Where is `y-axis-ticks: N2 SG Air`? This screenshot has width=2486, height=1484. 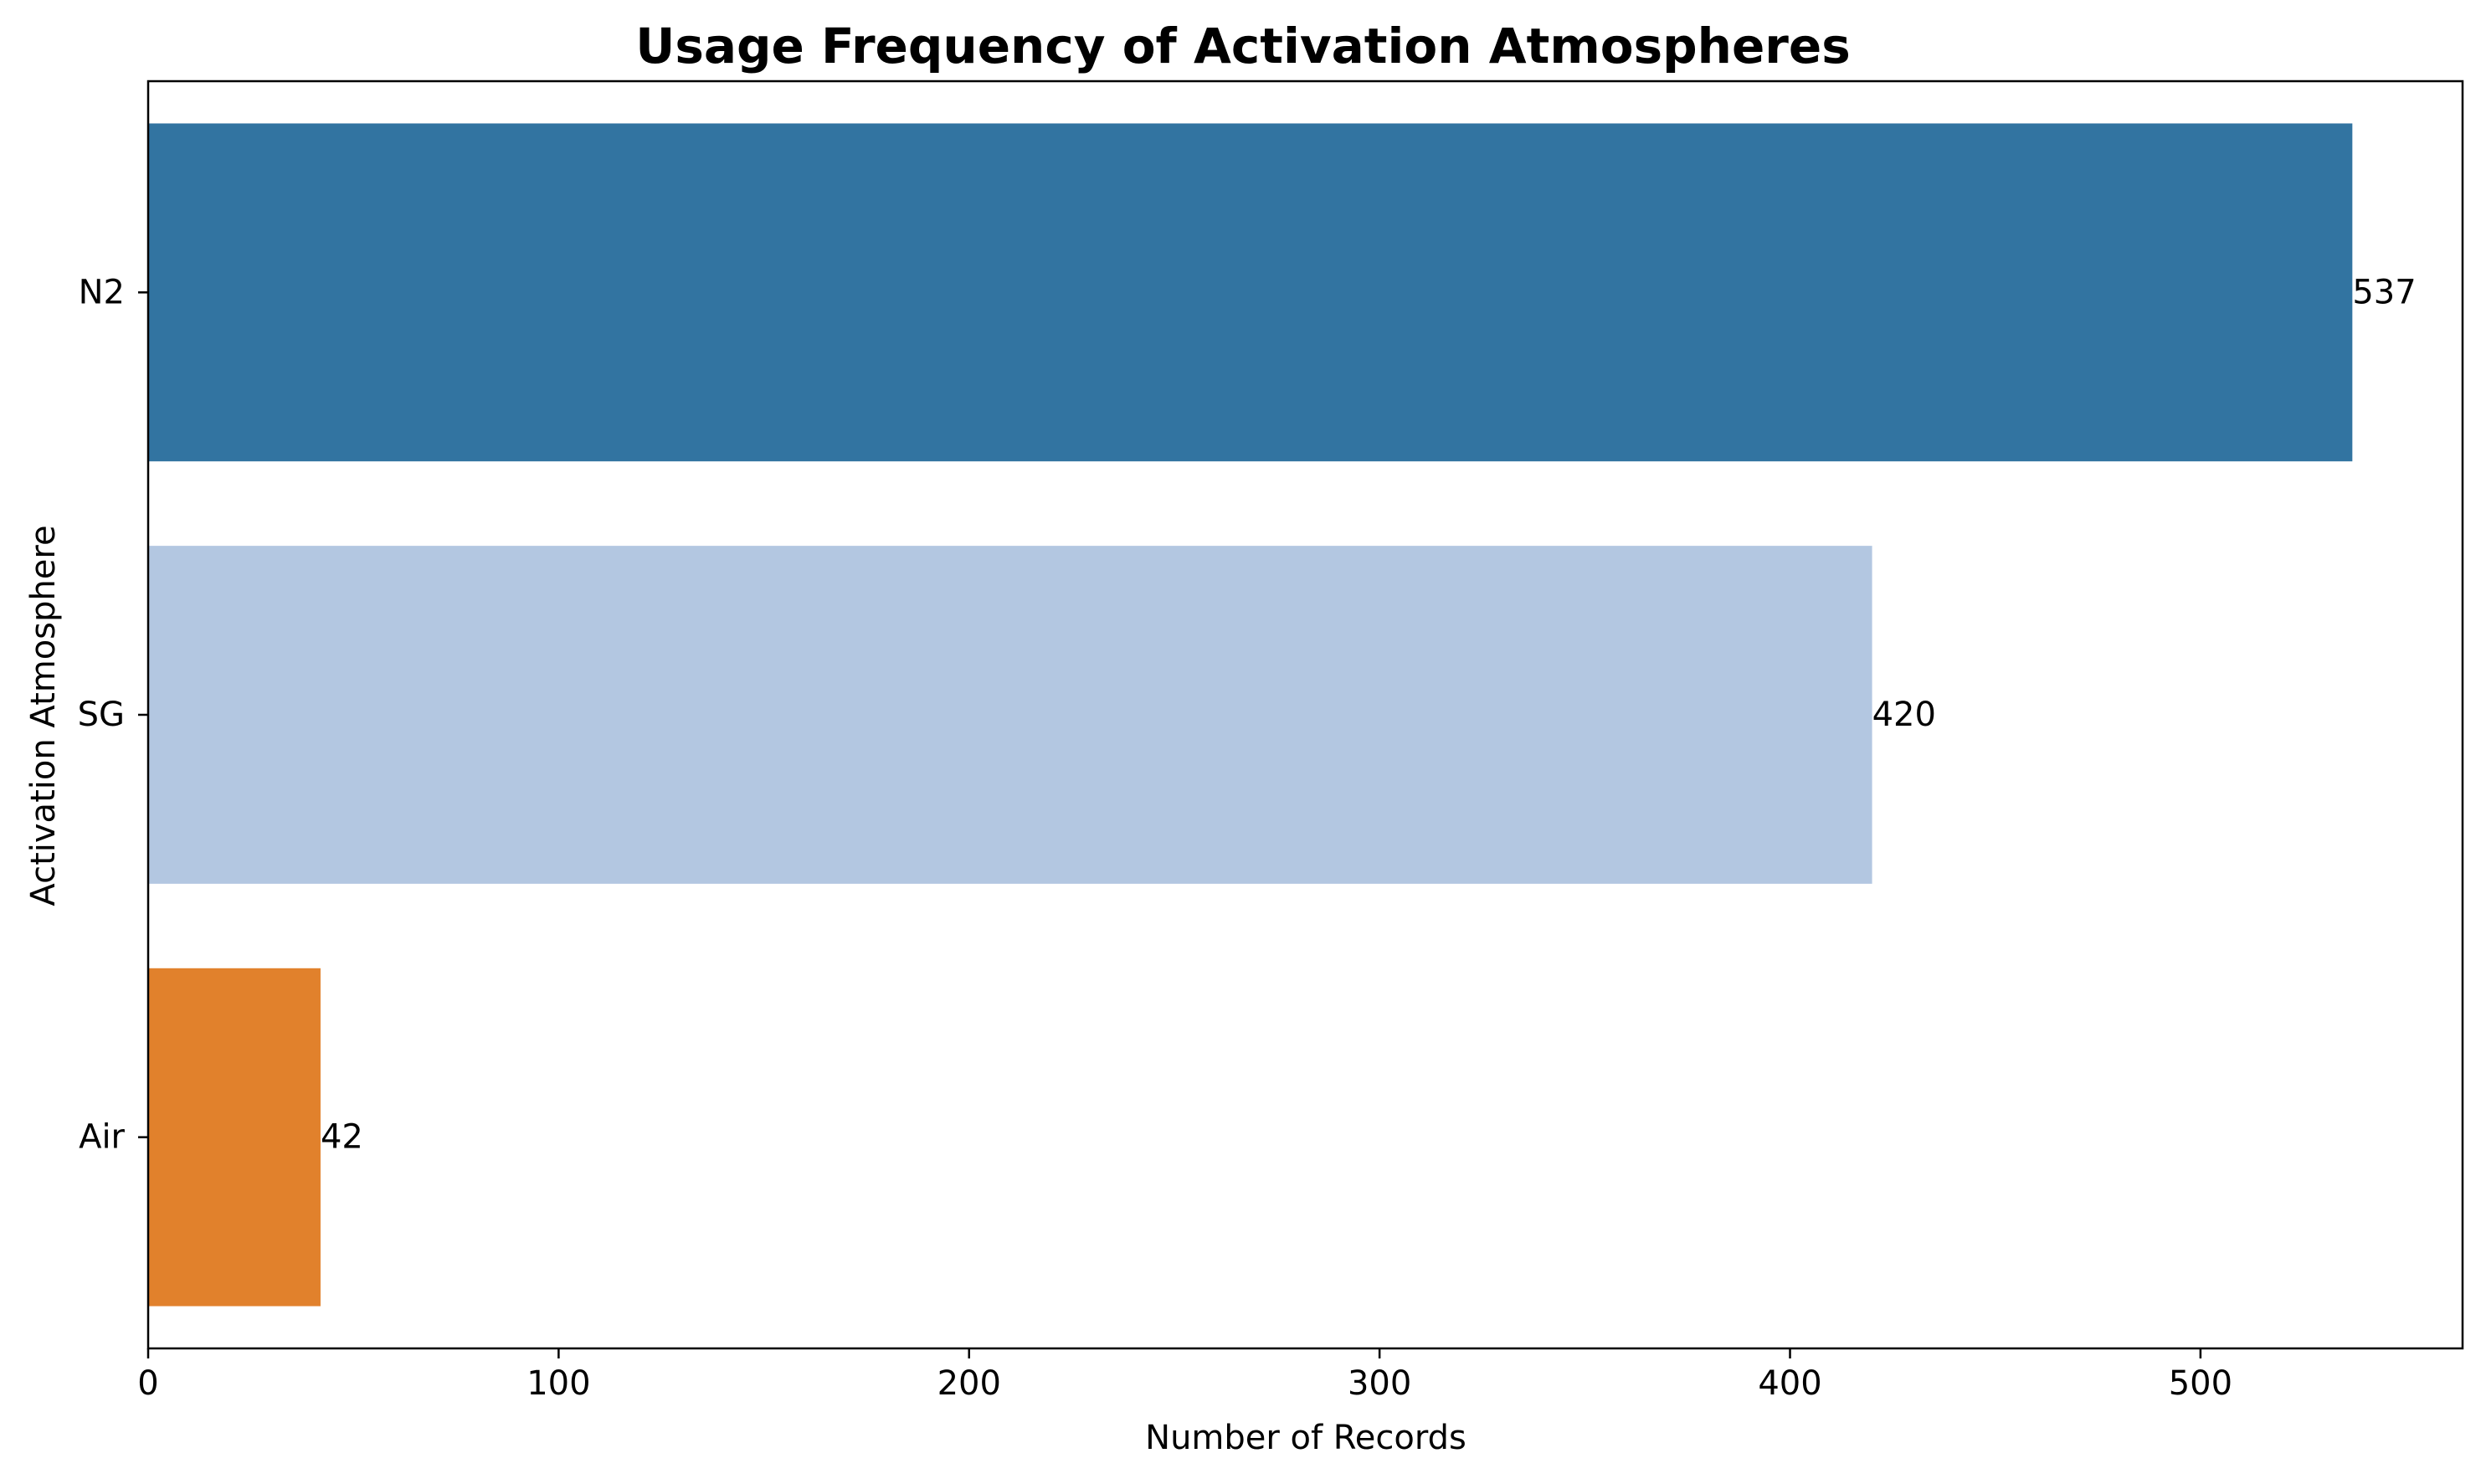
y-axis-ticks: N2 SG Air is located at coordinates (113, 715).